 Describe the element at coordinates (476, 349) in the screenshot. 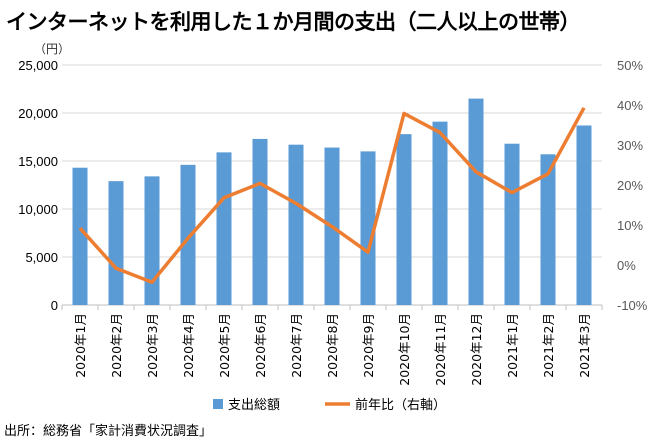

I see `x-axis-tick-label: 2020年12月` at that location.